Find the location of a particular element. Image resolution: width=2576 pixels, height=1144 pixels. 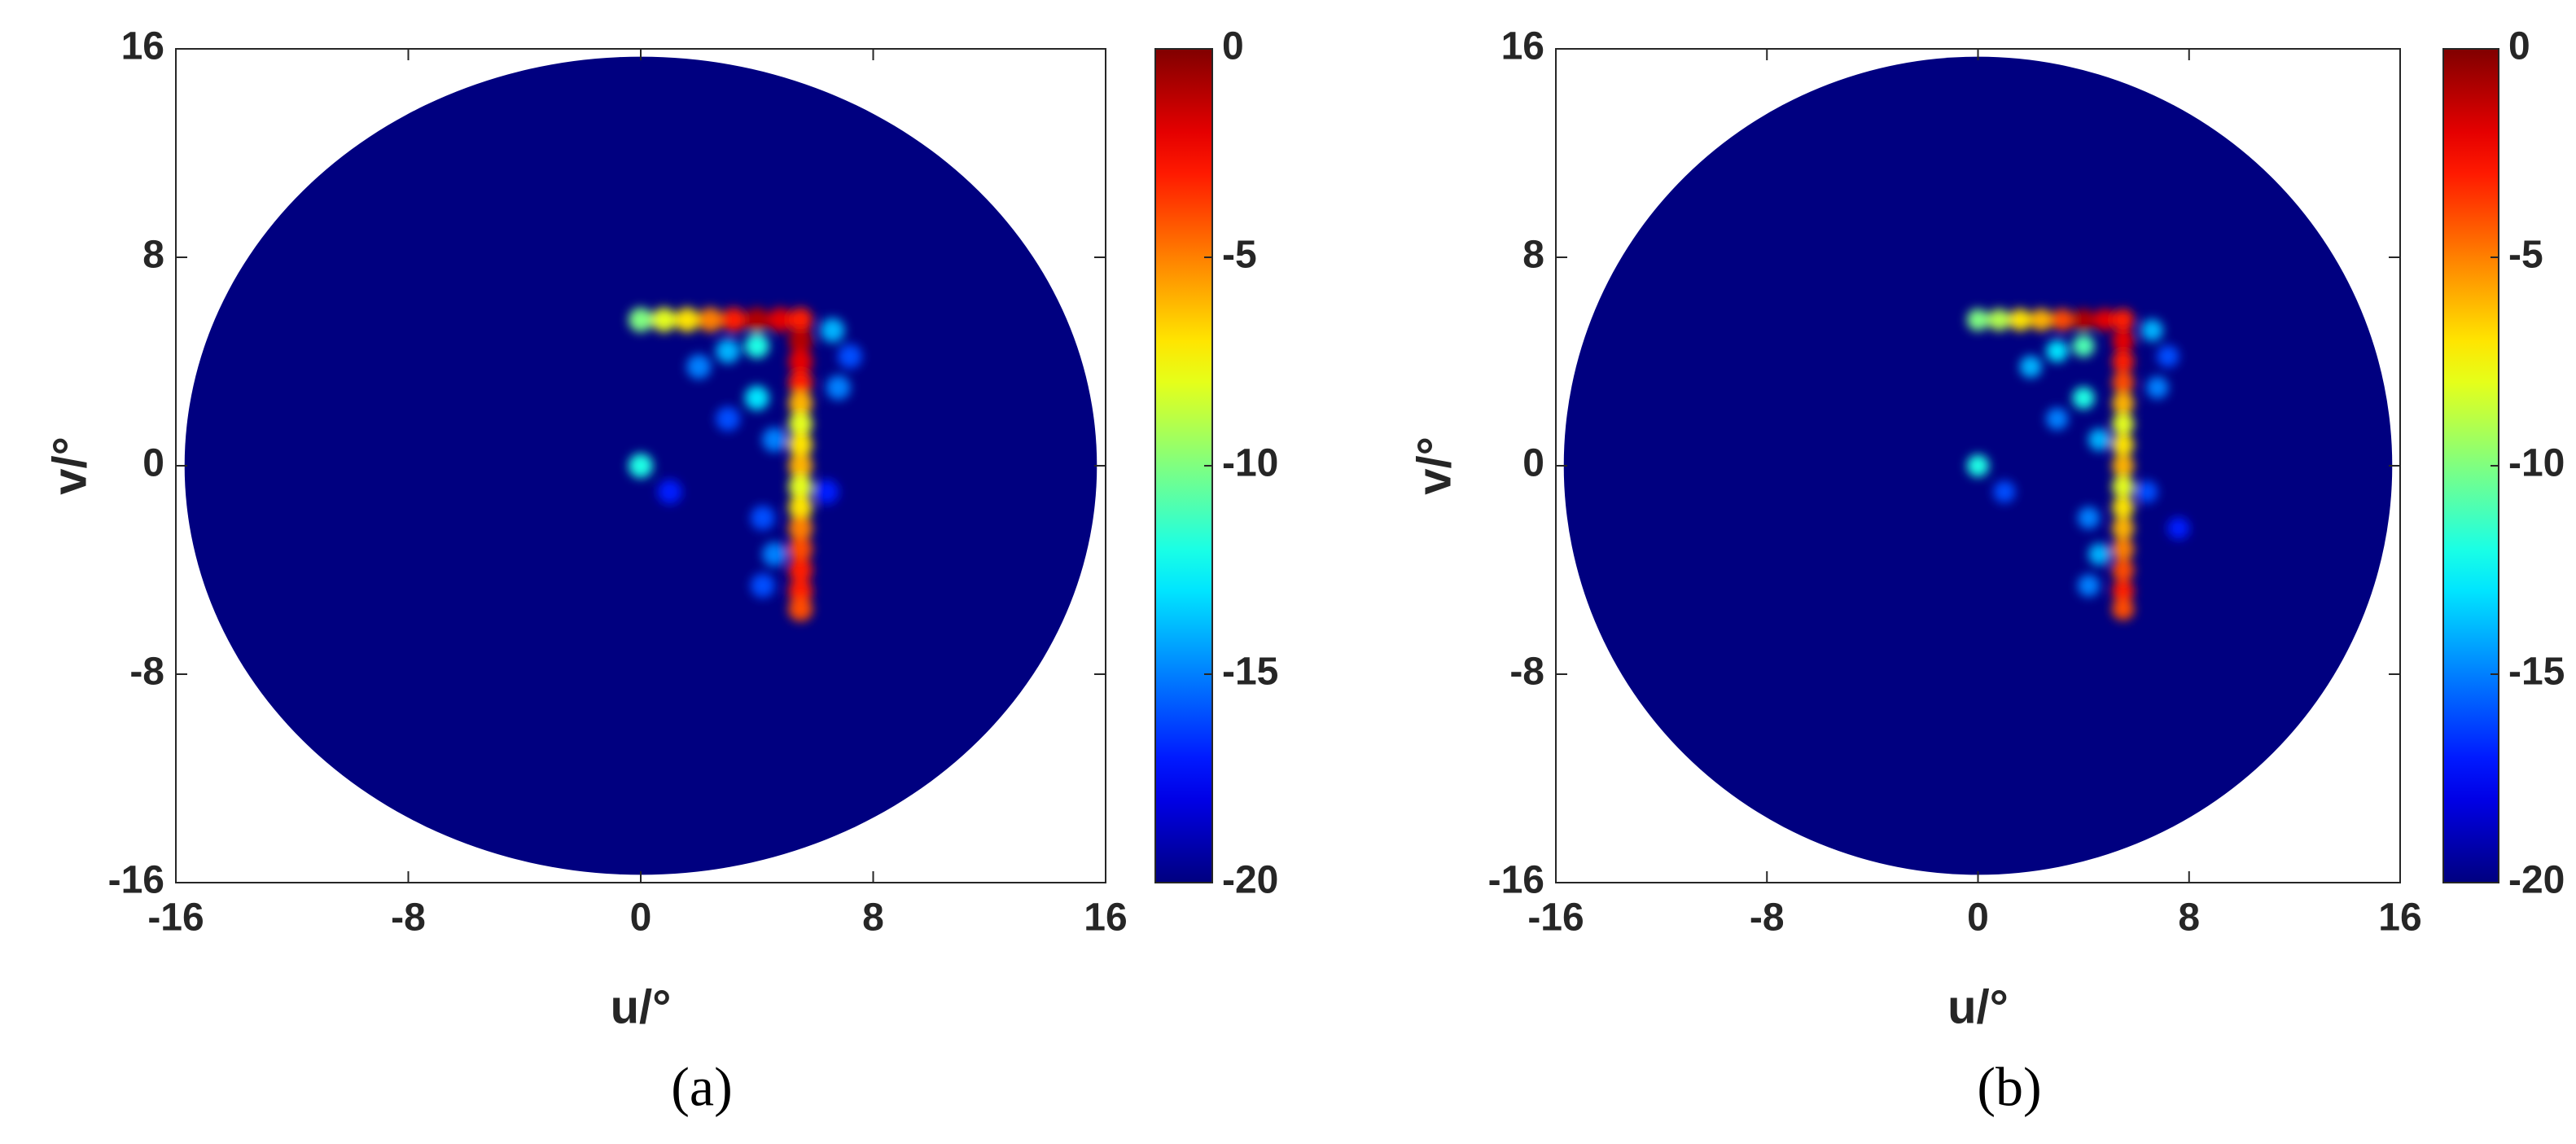

x-axis-label: u/° is located at coordinates (1978, 1006).